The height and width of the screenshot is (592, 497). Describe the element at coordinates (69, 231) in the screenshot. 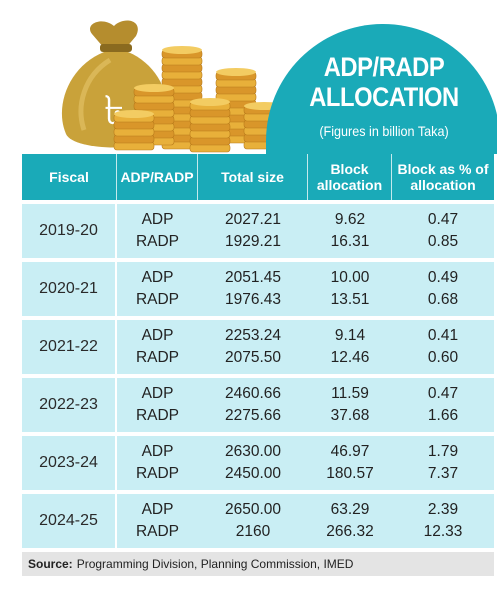

I see `fiscal-year-cell: 2019-20` at that location.